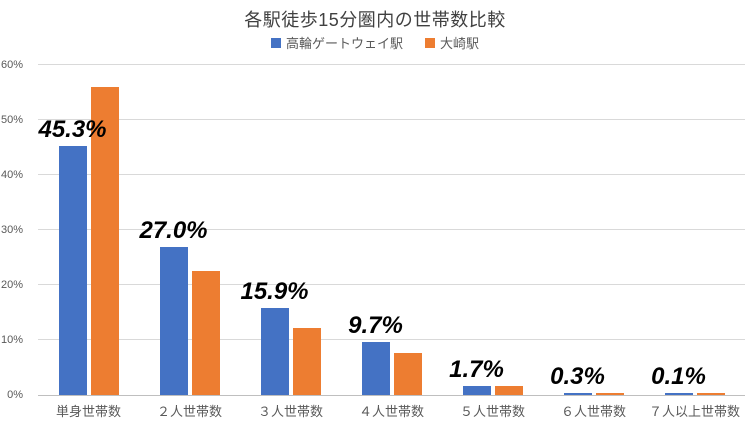 The height and width of the screenshot is (422, 750). Describe the element at coordinates (11, 230) in the screenshot. I see `y-axis-tick: 30%` at that location.